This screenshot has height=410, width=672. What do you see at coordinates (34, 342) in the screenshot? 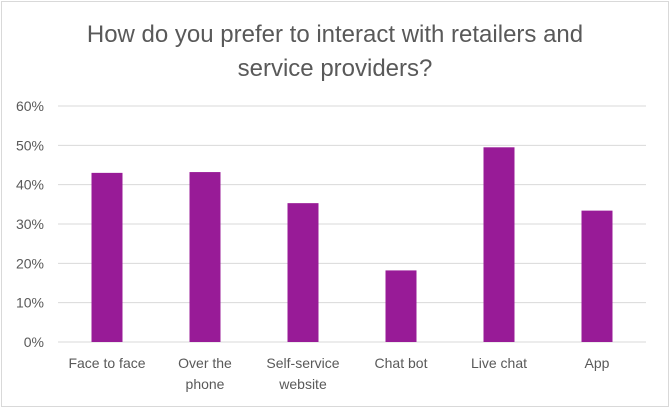
I see `y-tick-label: 0%` at bounding box center [34, 342].